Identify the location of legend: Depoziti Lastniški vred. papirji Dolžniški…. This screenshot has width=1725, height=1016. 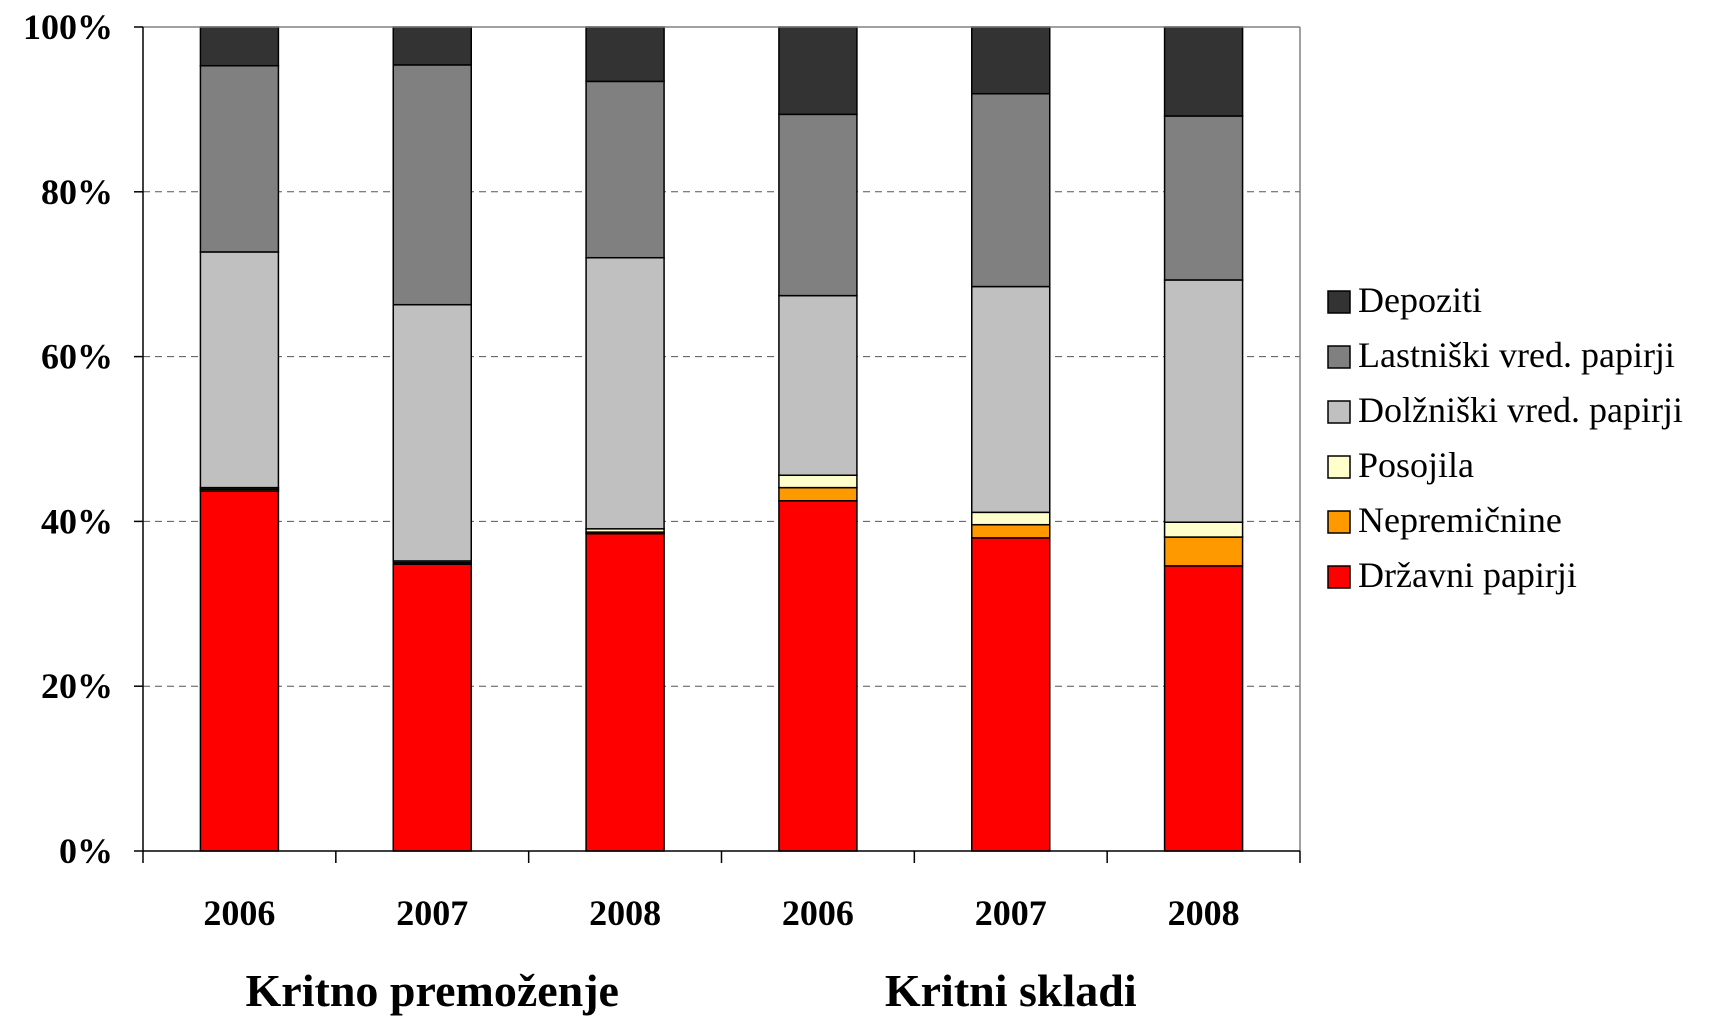
(1505, 437).